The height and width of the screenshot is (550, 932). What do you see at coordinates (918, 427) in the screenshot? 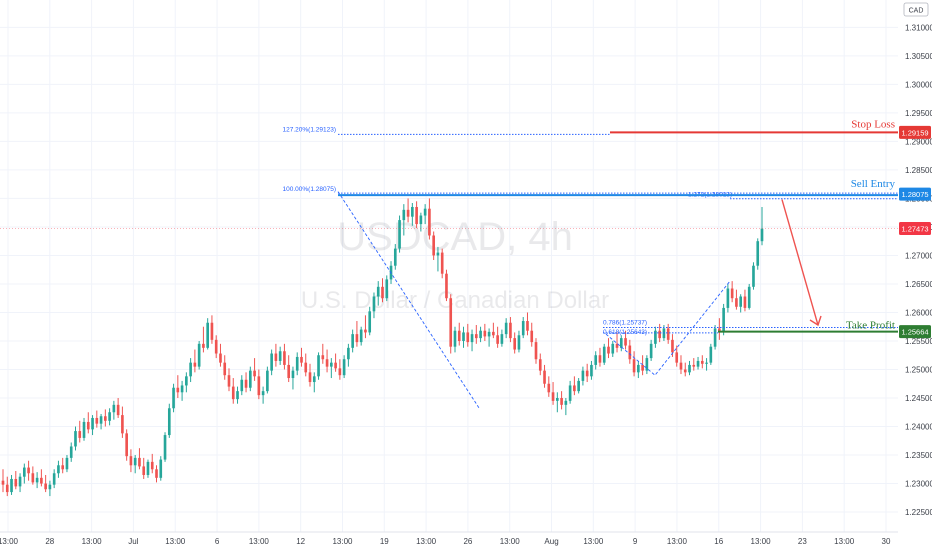
I see `price-tick-label: 1.24000` at bounding box center [918, 427].